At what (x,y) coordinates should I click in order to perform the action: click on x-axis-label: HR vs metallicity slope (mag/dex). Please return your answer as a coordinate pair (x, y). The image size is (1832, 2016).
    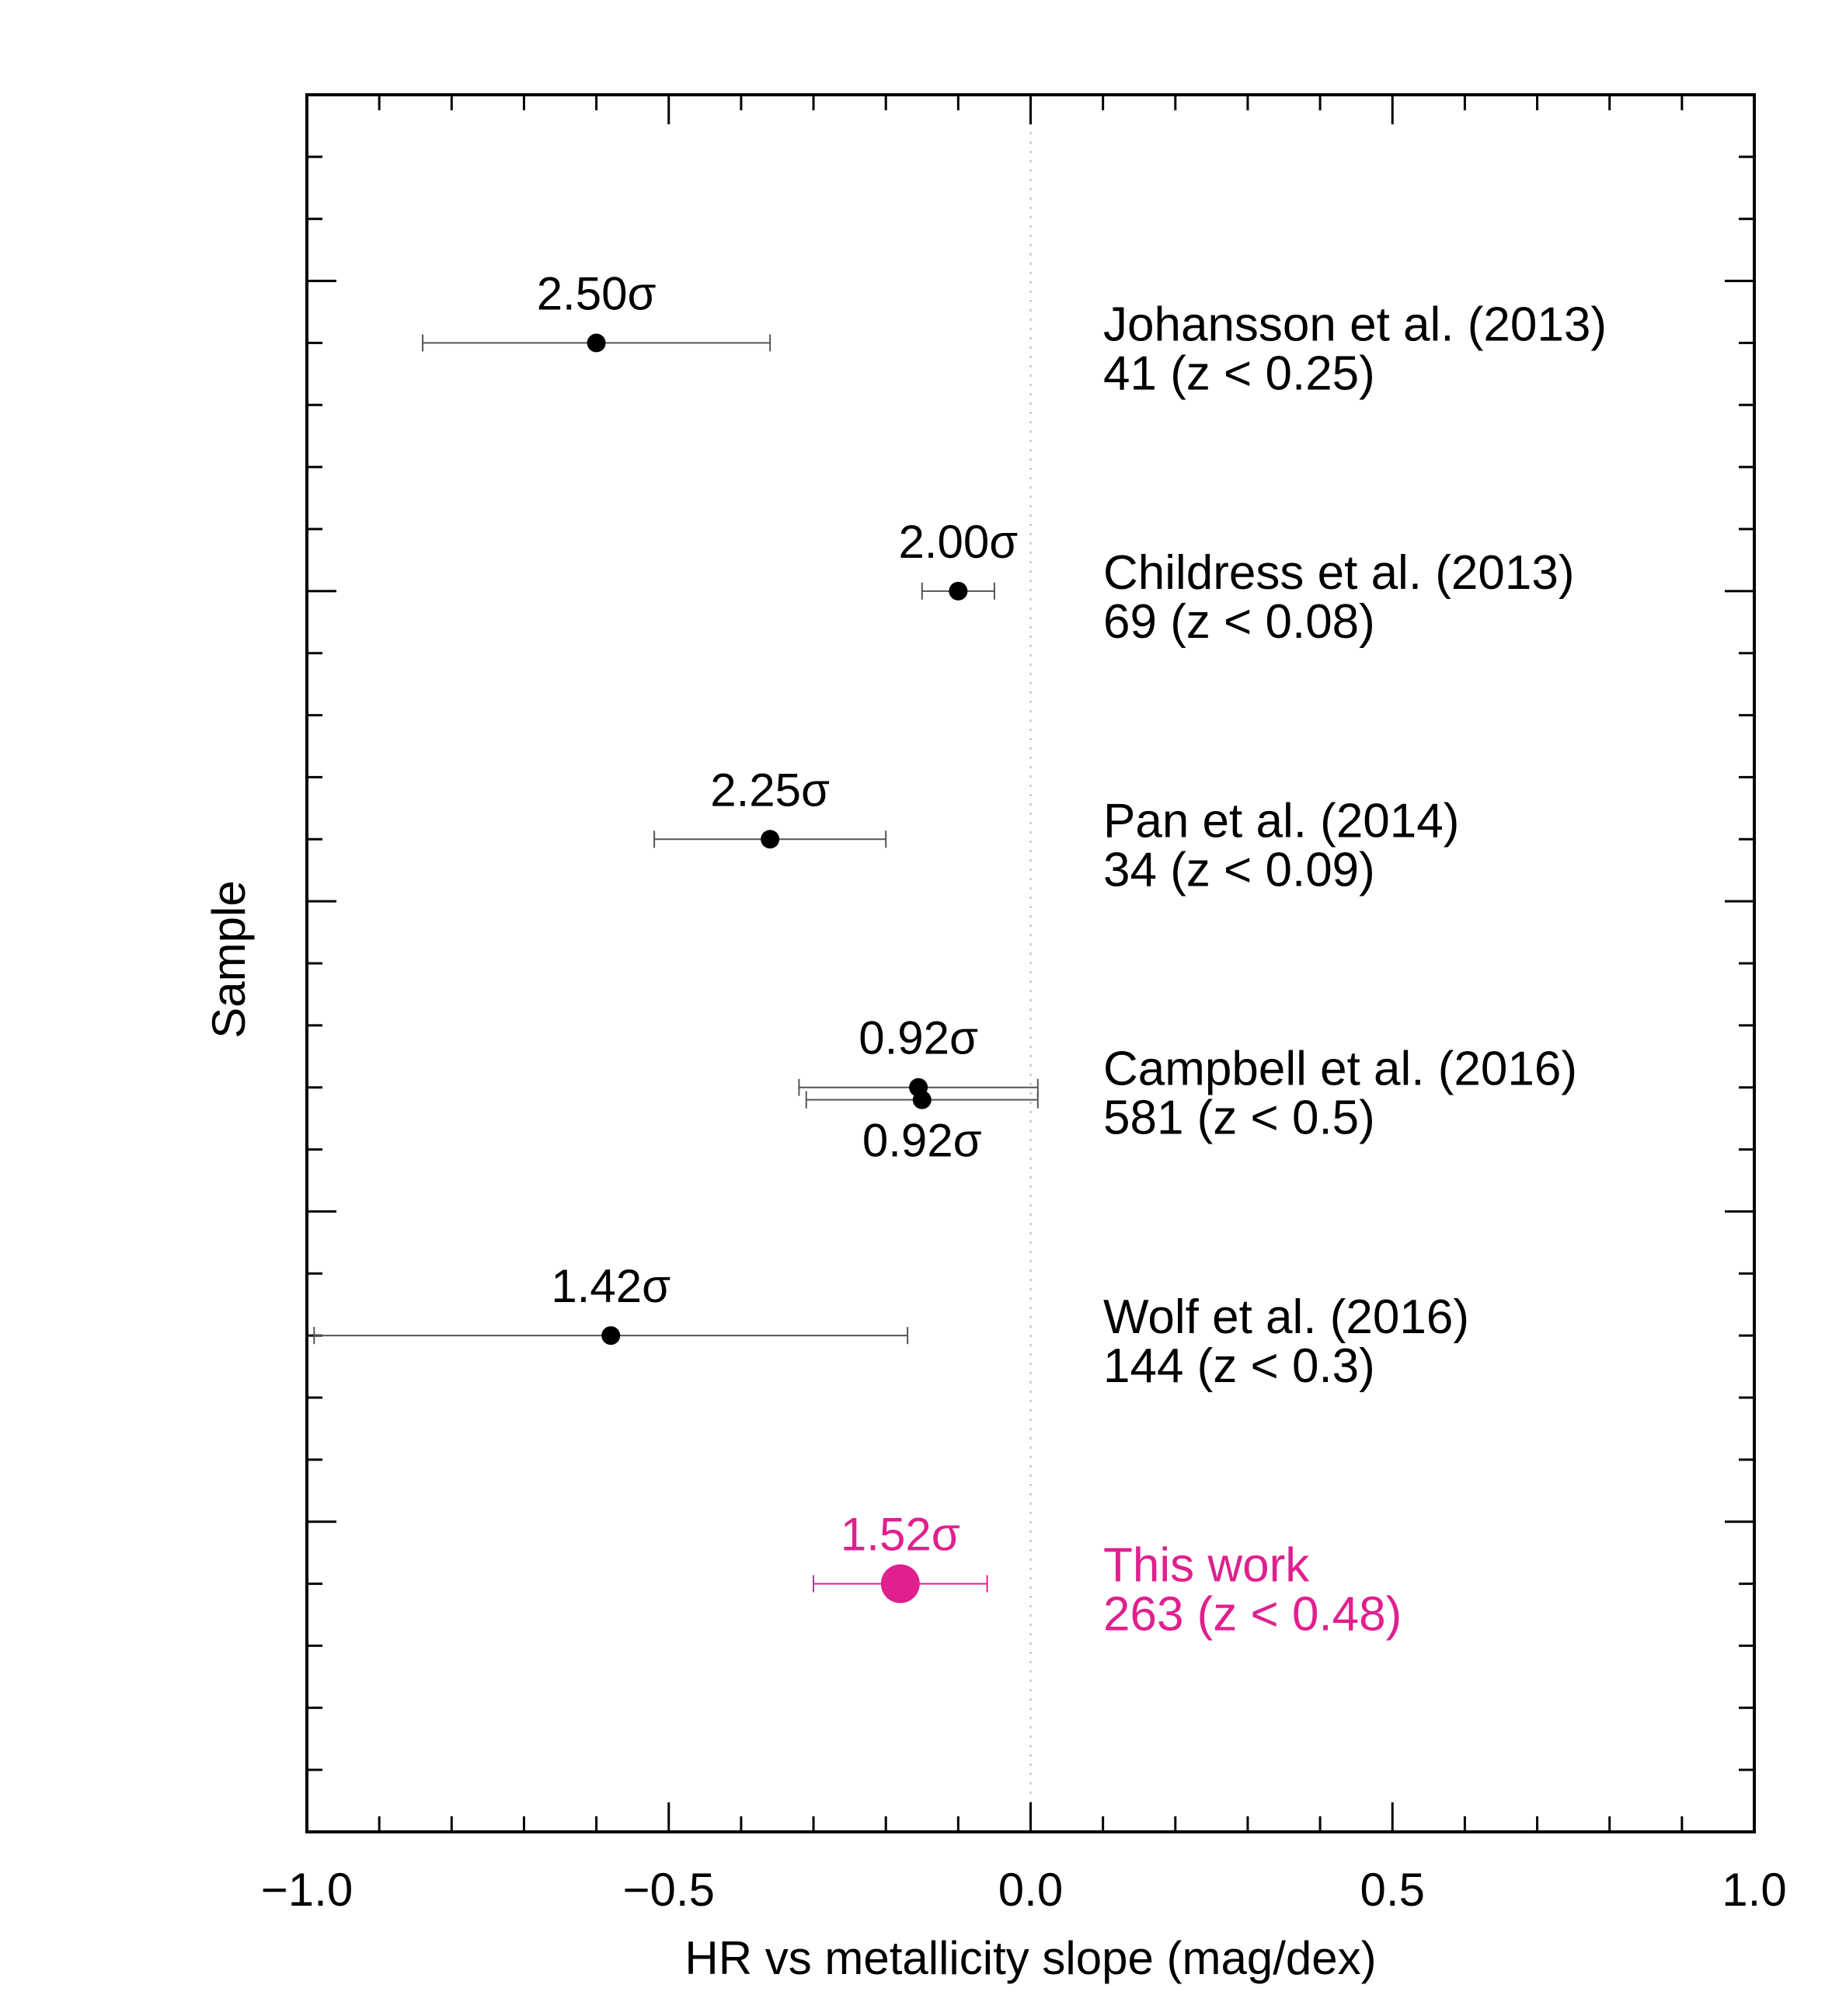
    Looking at the image, I should click on (1030, 1958).